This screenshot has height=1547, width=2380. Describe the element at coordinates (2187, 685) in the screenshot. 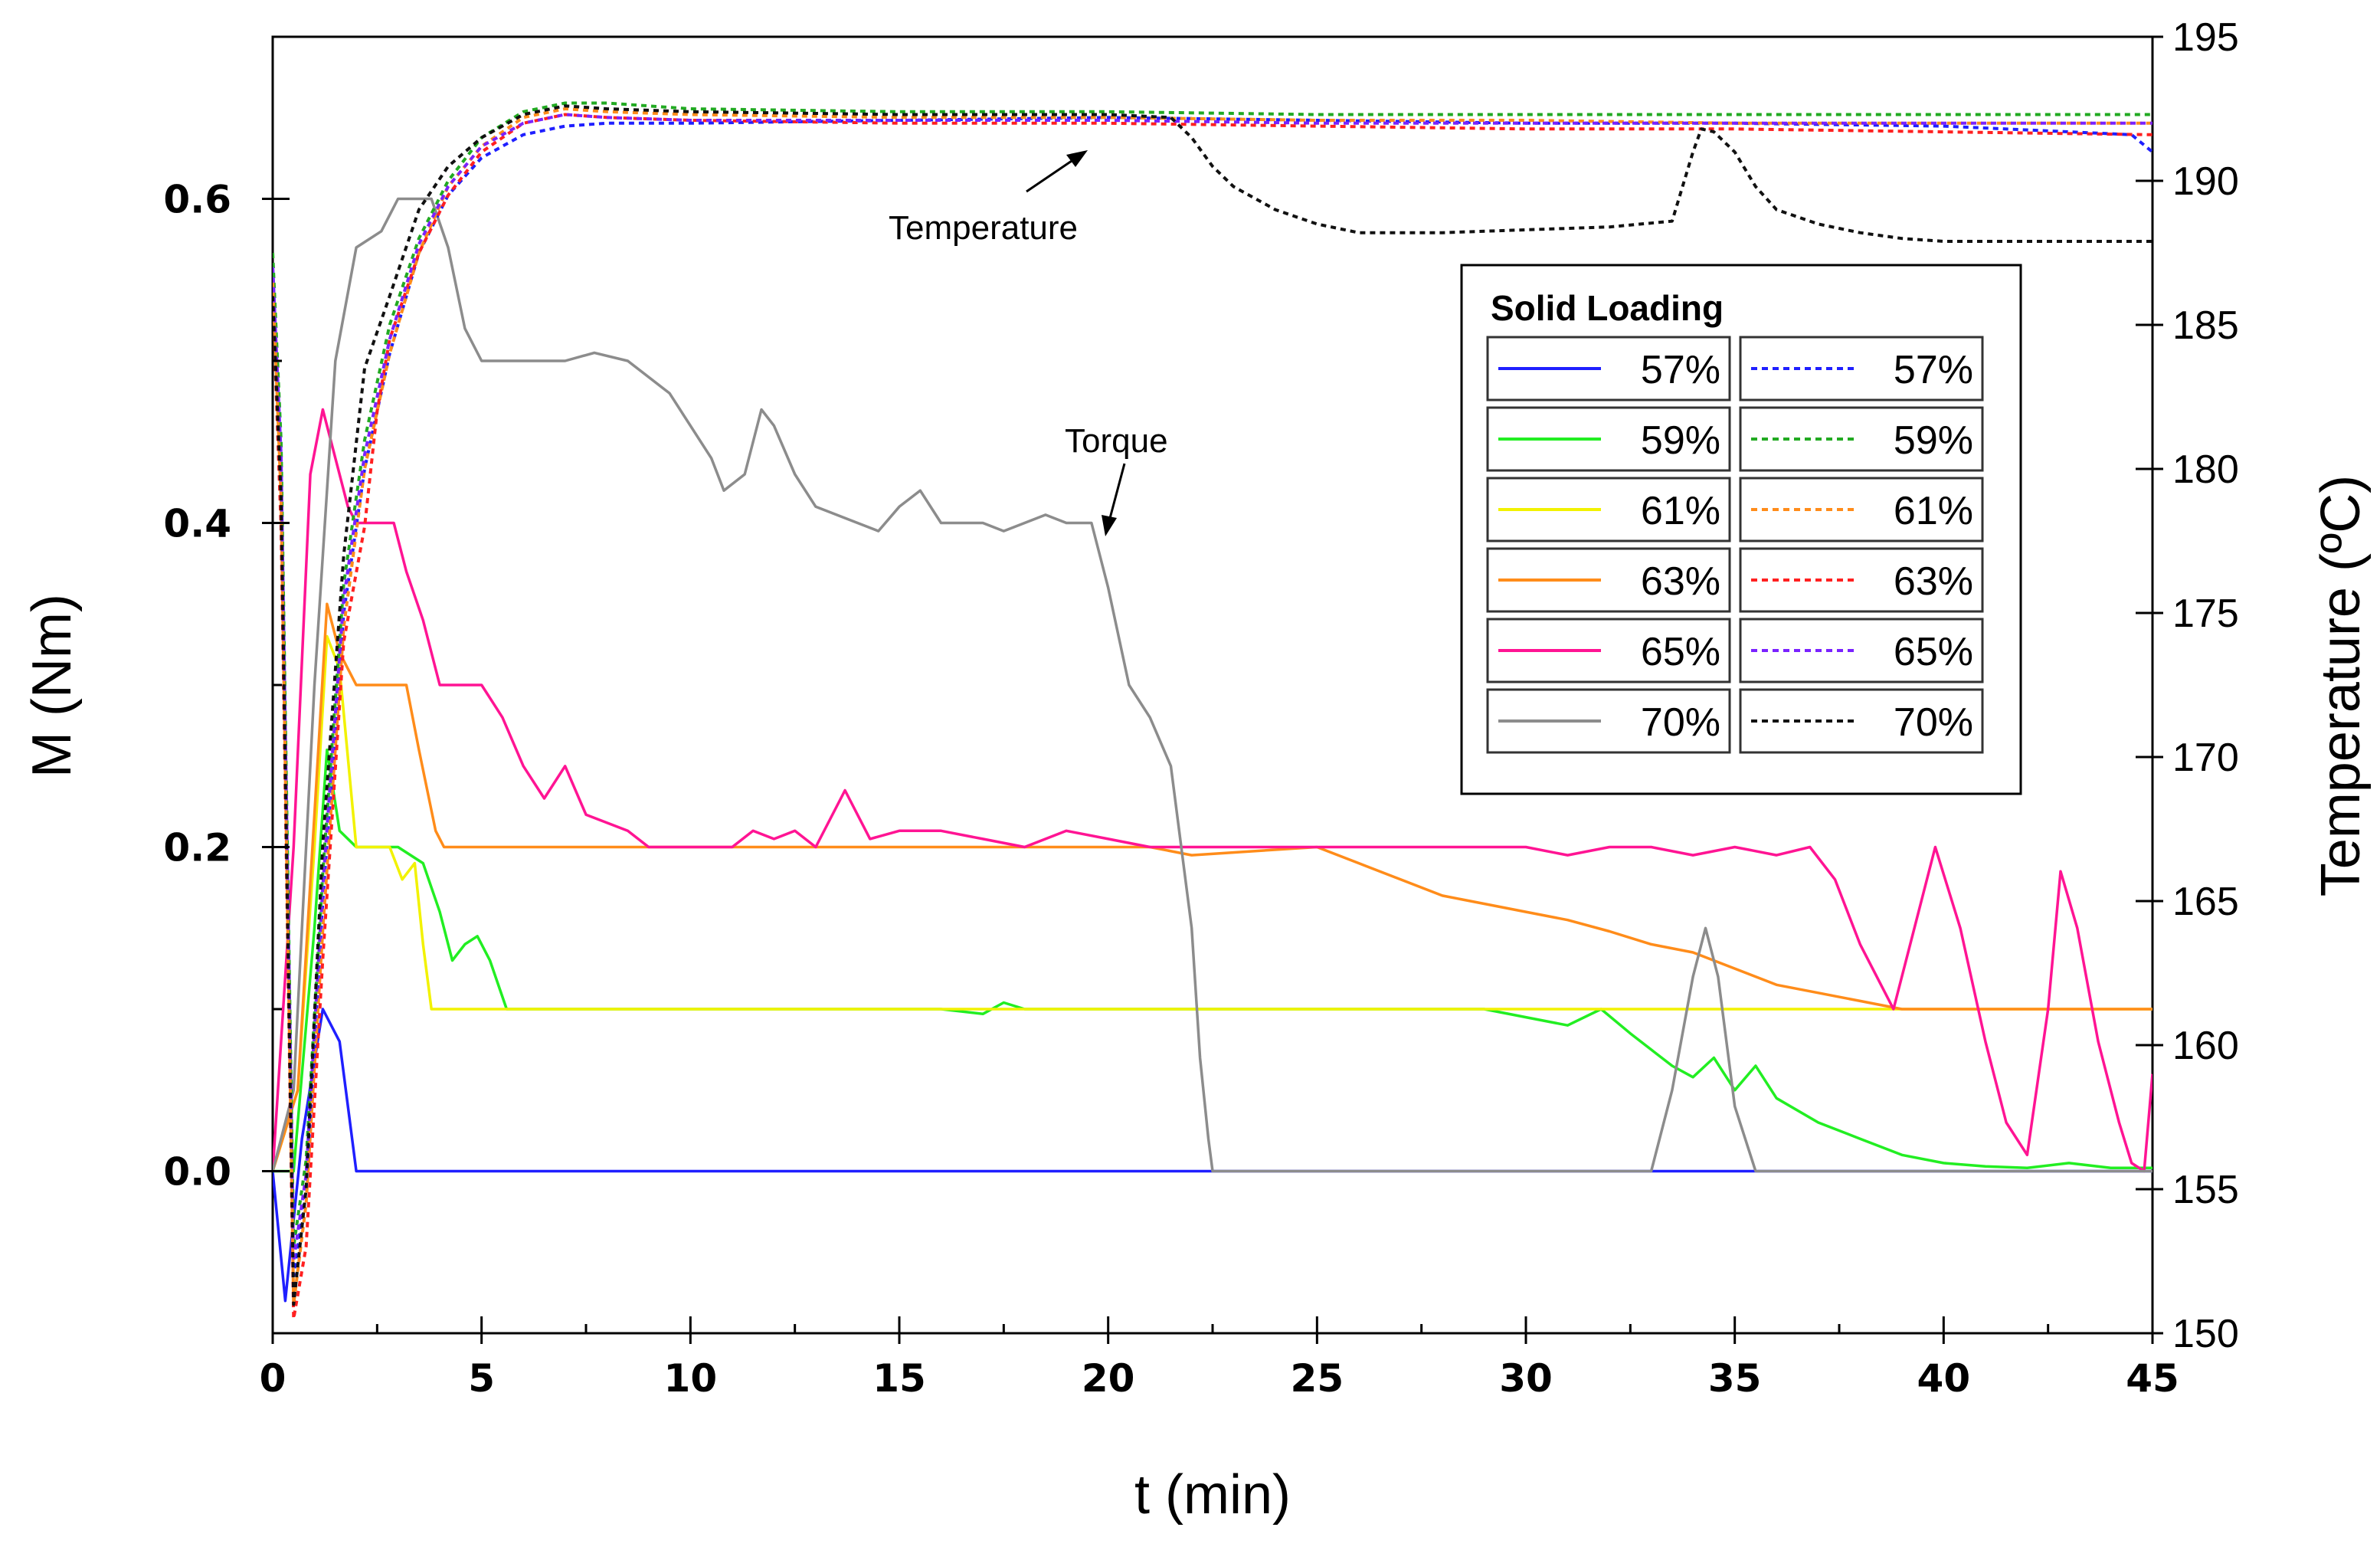

I see `y2-axis-ticks: 150 155 160 165 170 175 180 185 190 195` at that location.